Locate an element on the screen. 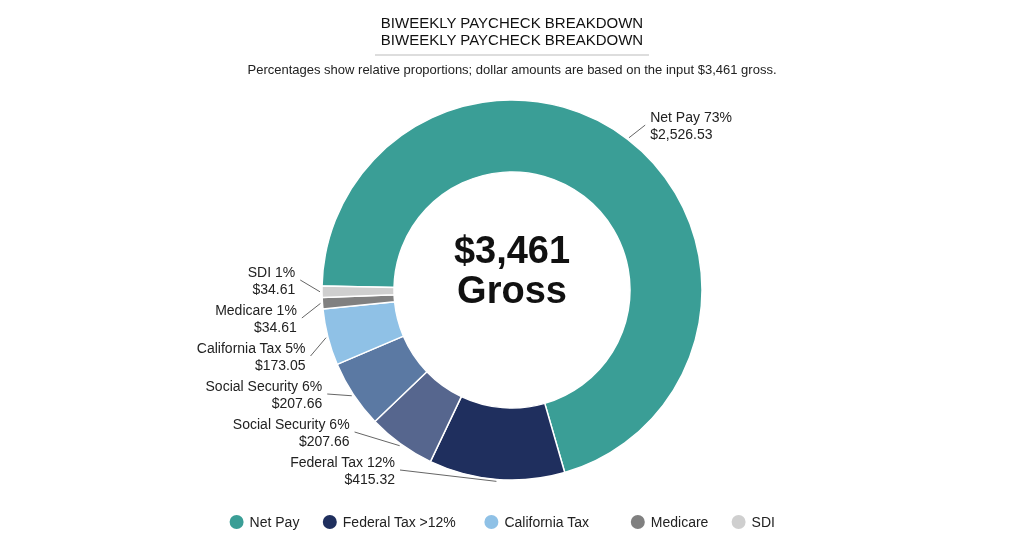 This screenshot has height=559, width=1024. data-label: California Tax 5% $173.05 is located at coordinates (251, 356).